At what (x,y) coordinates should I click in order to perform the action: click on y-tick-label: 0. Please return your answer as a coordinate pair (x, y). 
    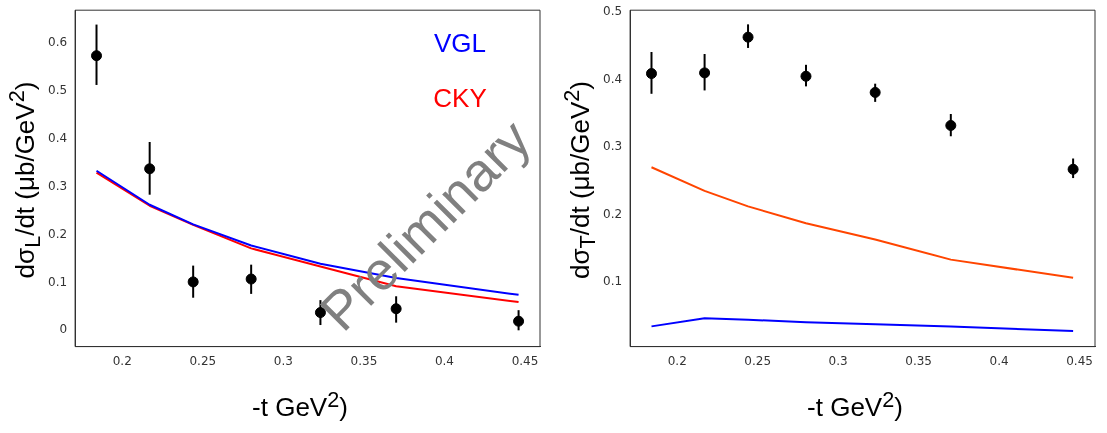
    Looking at the image, I should click on (63, 329).